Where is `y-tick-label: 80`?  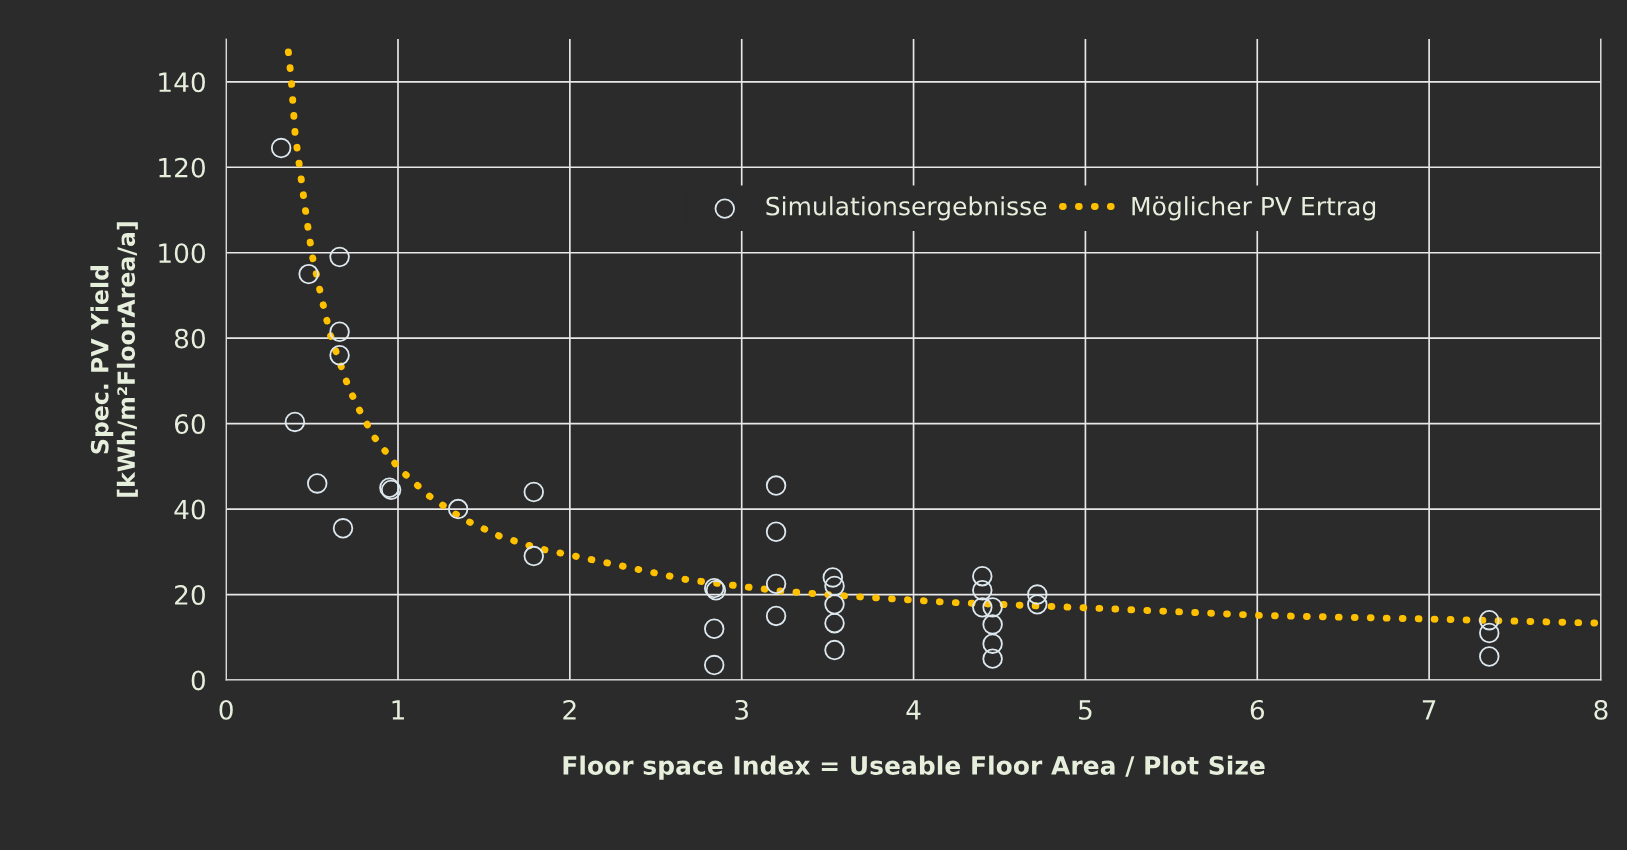
y-tick-label: 80 is located at coordinates (189, 338).